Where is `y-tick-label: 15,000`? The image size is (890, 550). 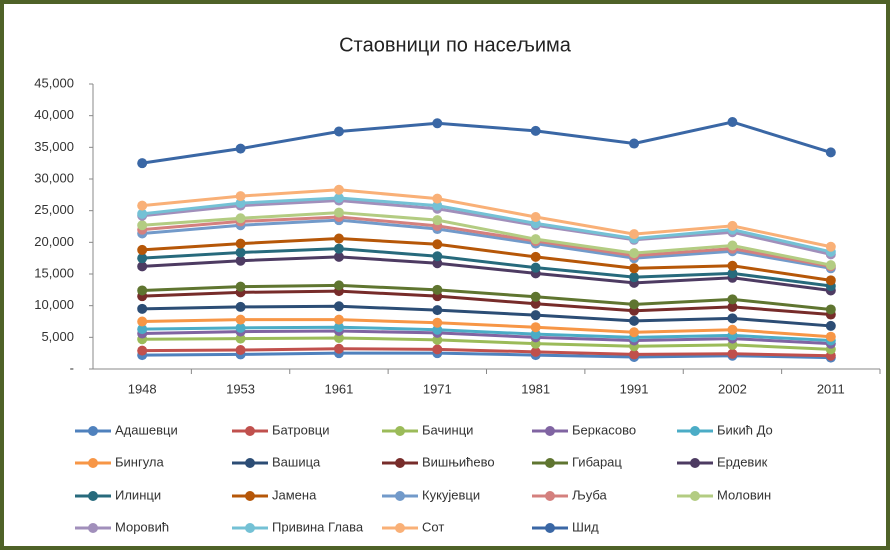 y-tick-label: 15,000 is located at coordinates (54, 272).